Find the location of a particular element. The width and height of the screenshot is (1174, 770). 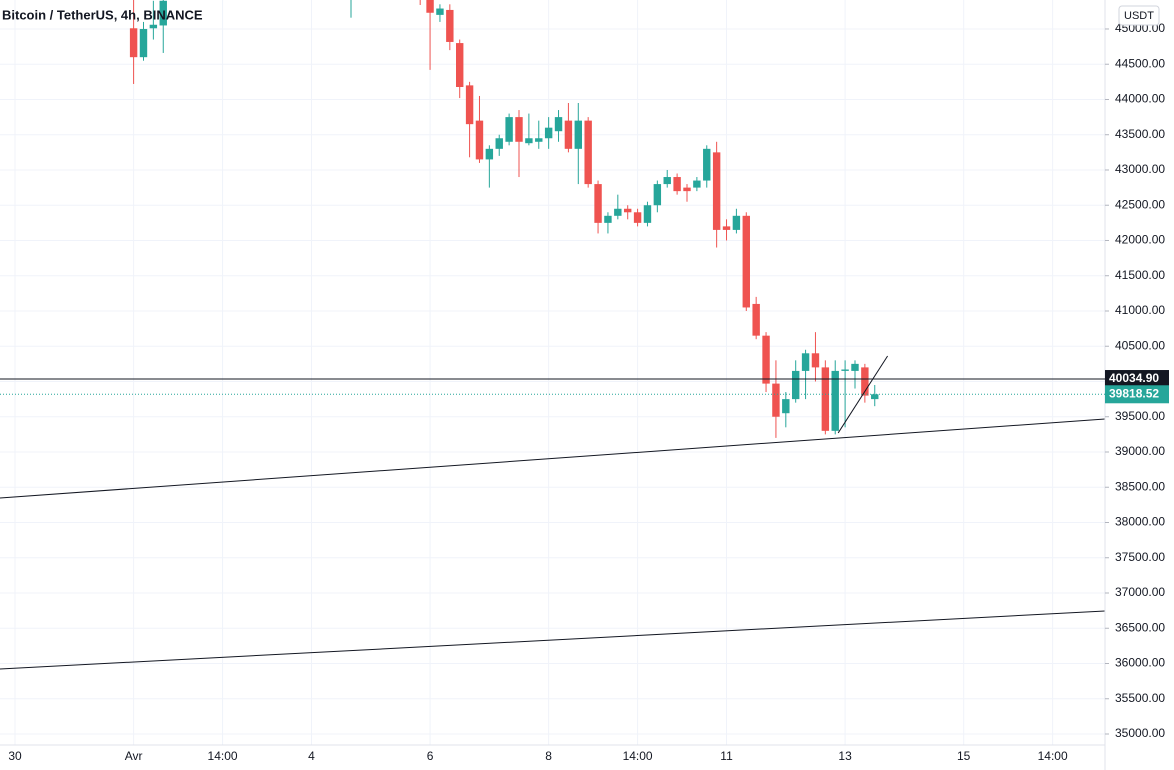

y-tick-label: 39000.00 is located at coordinates (1140, 451).